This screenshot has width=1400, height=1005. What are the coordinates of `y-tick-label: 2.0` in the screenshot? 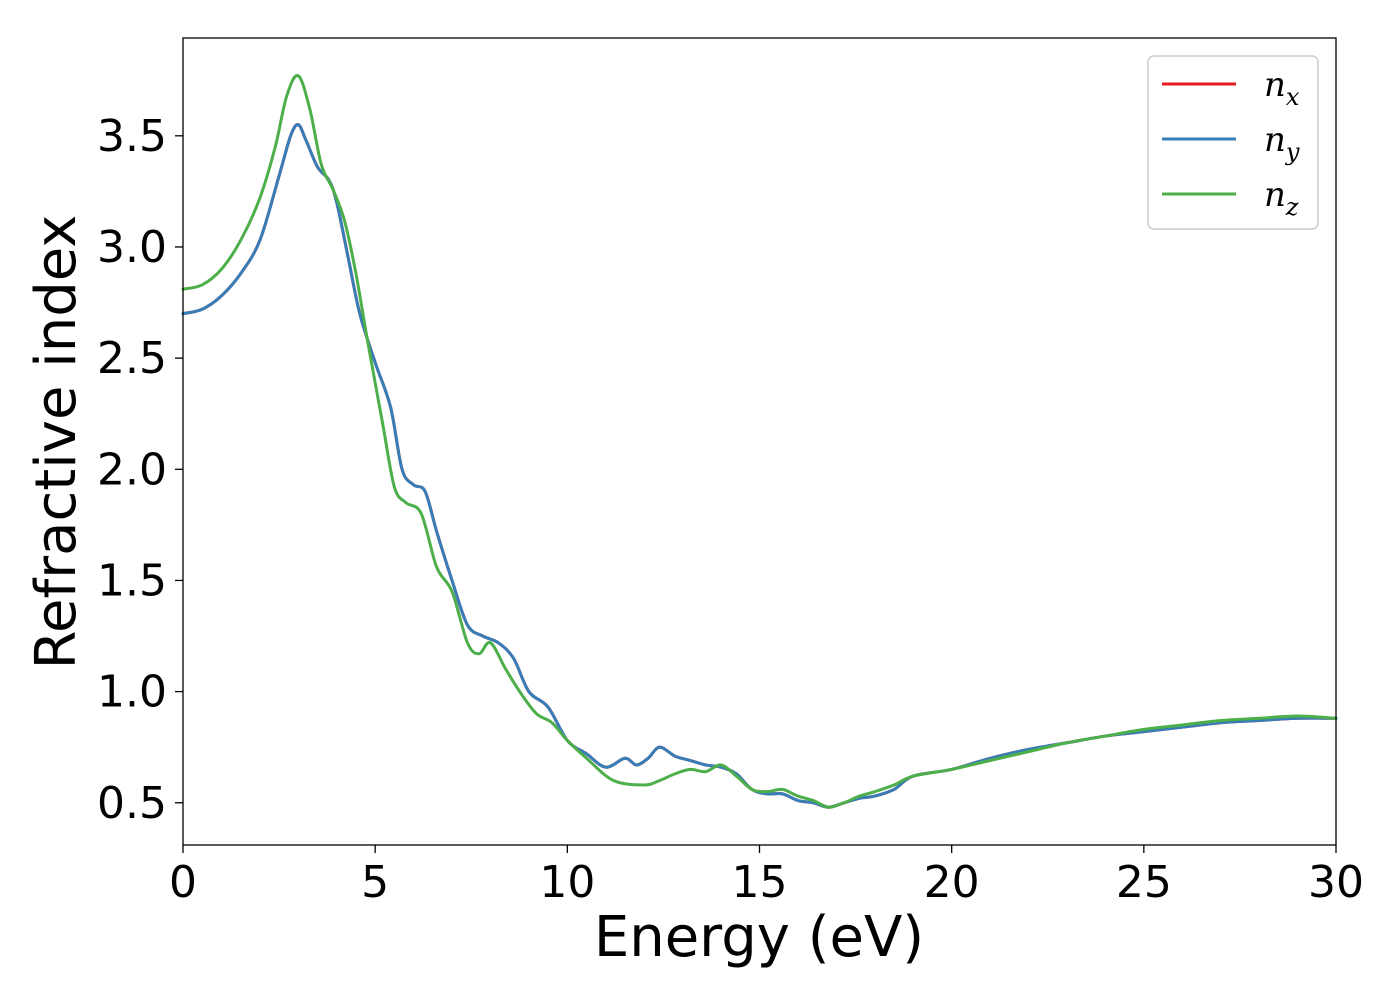 It's located at (132, 469).